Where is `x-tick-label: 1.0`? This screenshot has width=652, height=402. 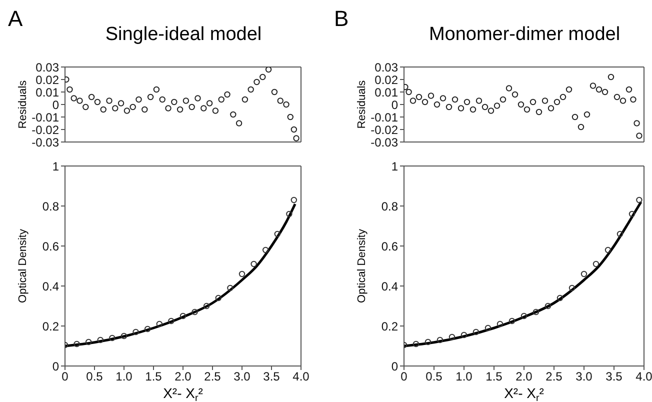 x-tick-label: 1.0 is located at coordinates (464, 377).